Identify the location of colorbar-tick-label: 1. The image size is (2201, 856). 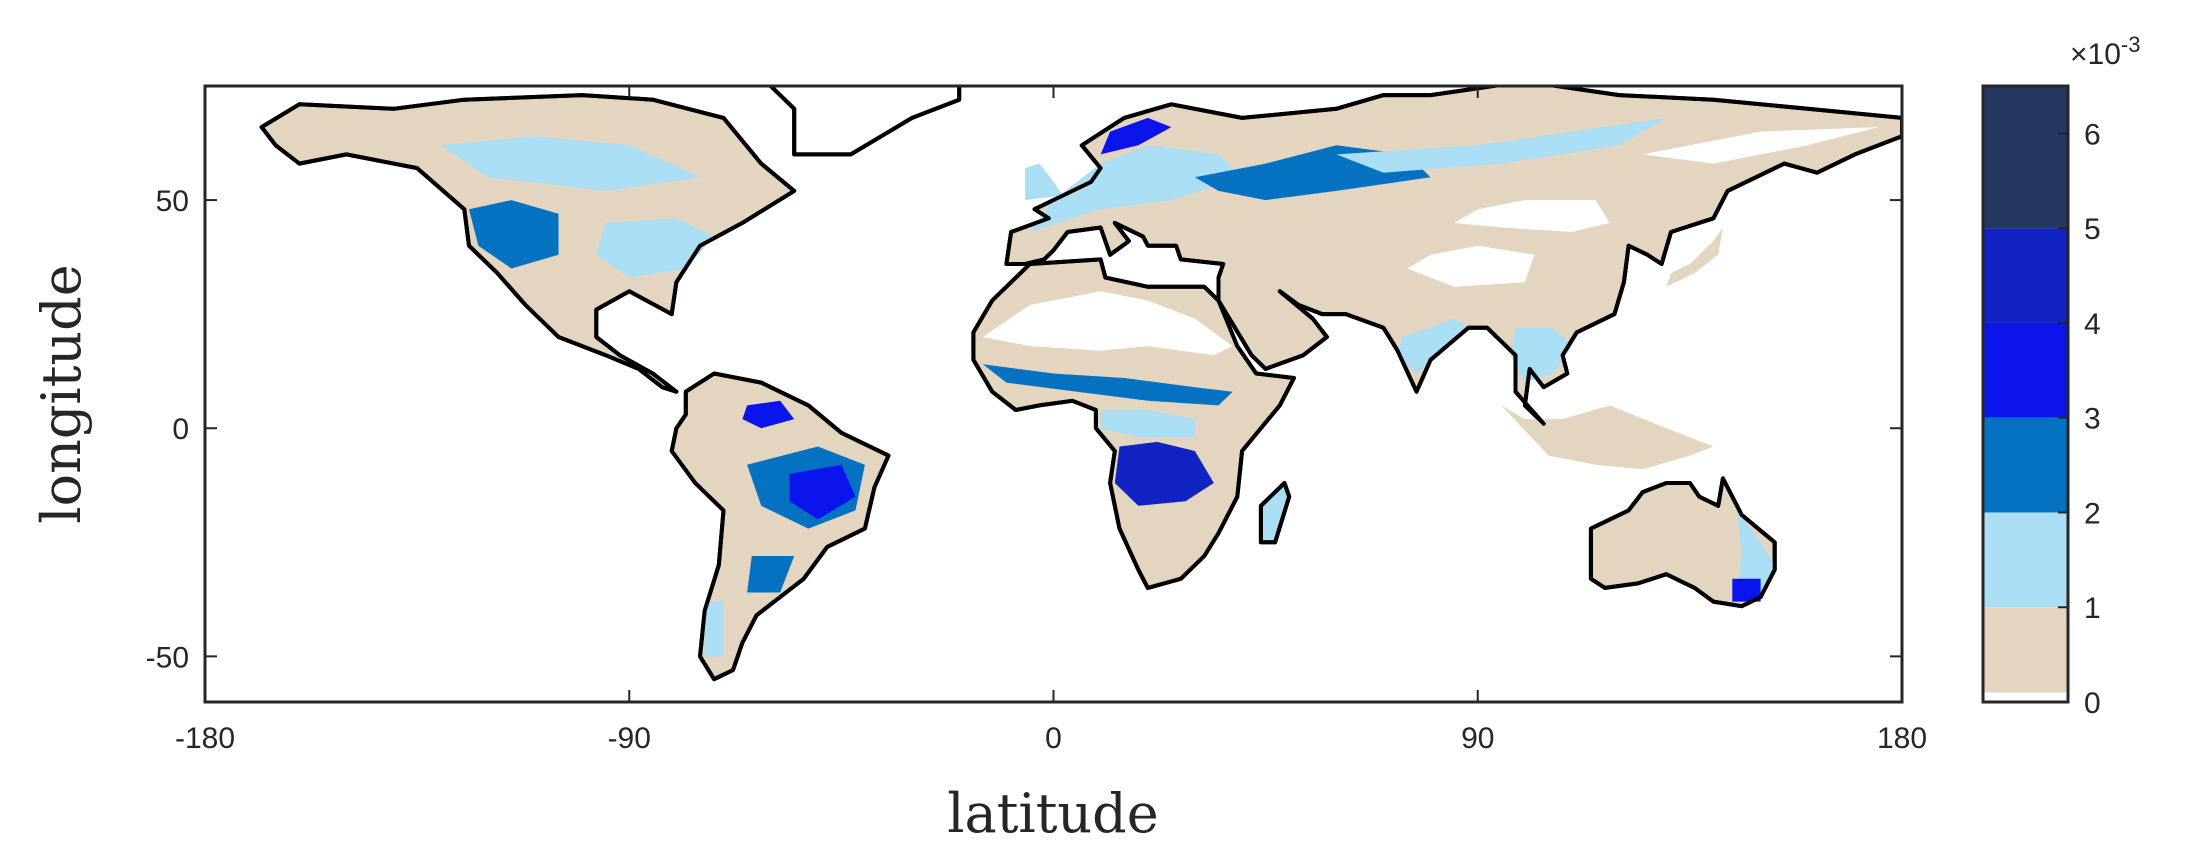
(2092, 608).